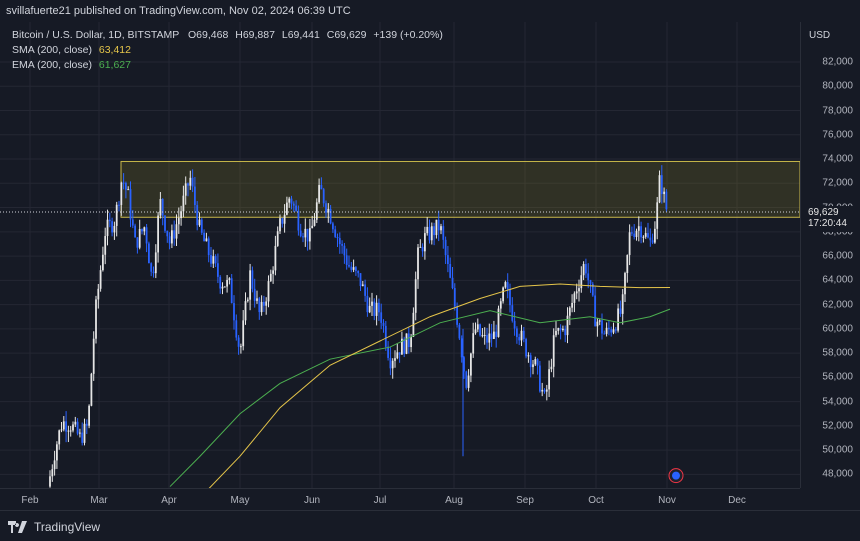 The image size is (860, 541). What do you see at coordinates (227, 65) in the screenshot?
I see `ema-legend: EMA (200, close) 61,627` at bounding box center [227, 65].